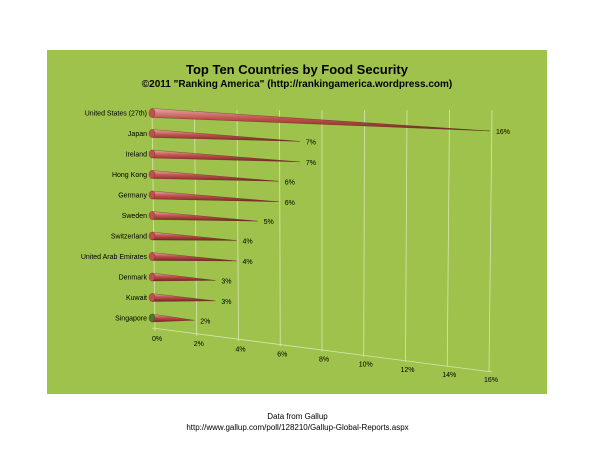  I want to click on data-label: 5%, so click(269, 222).